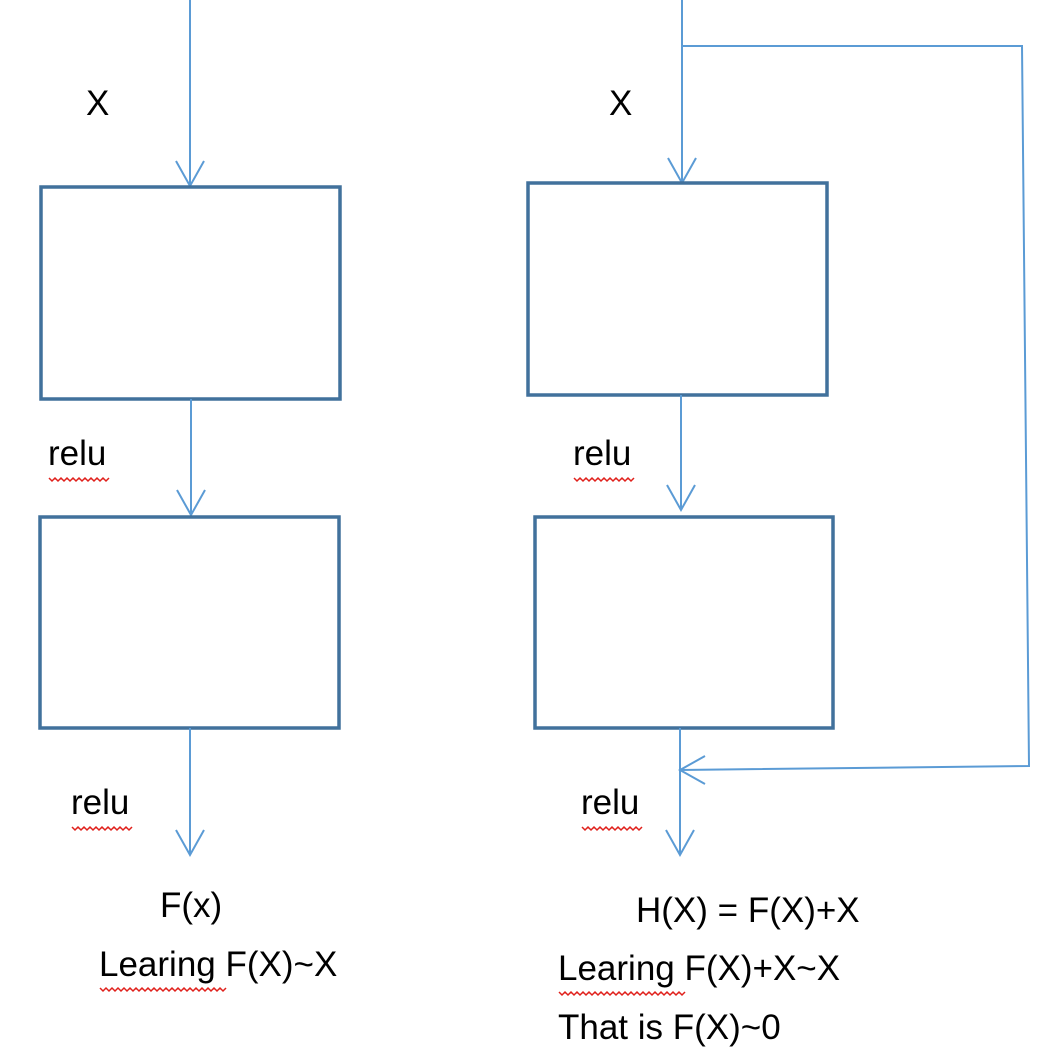  Describe the element at coordinates (218, 964) in the screenshot. I see `caption: Learing F(X)~X` at that location.